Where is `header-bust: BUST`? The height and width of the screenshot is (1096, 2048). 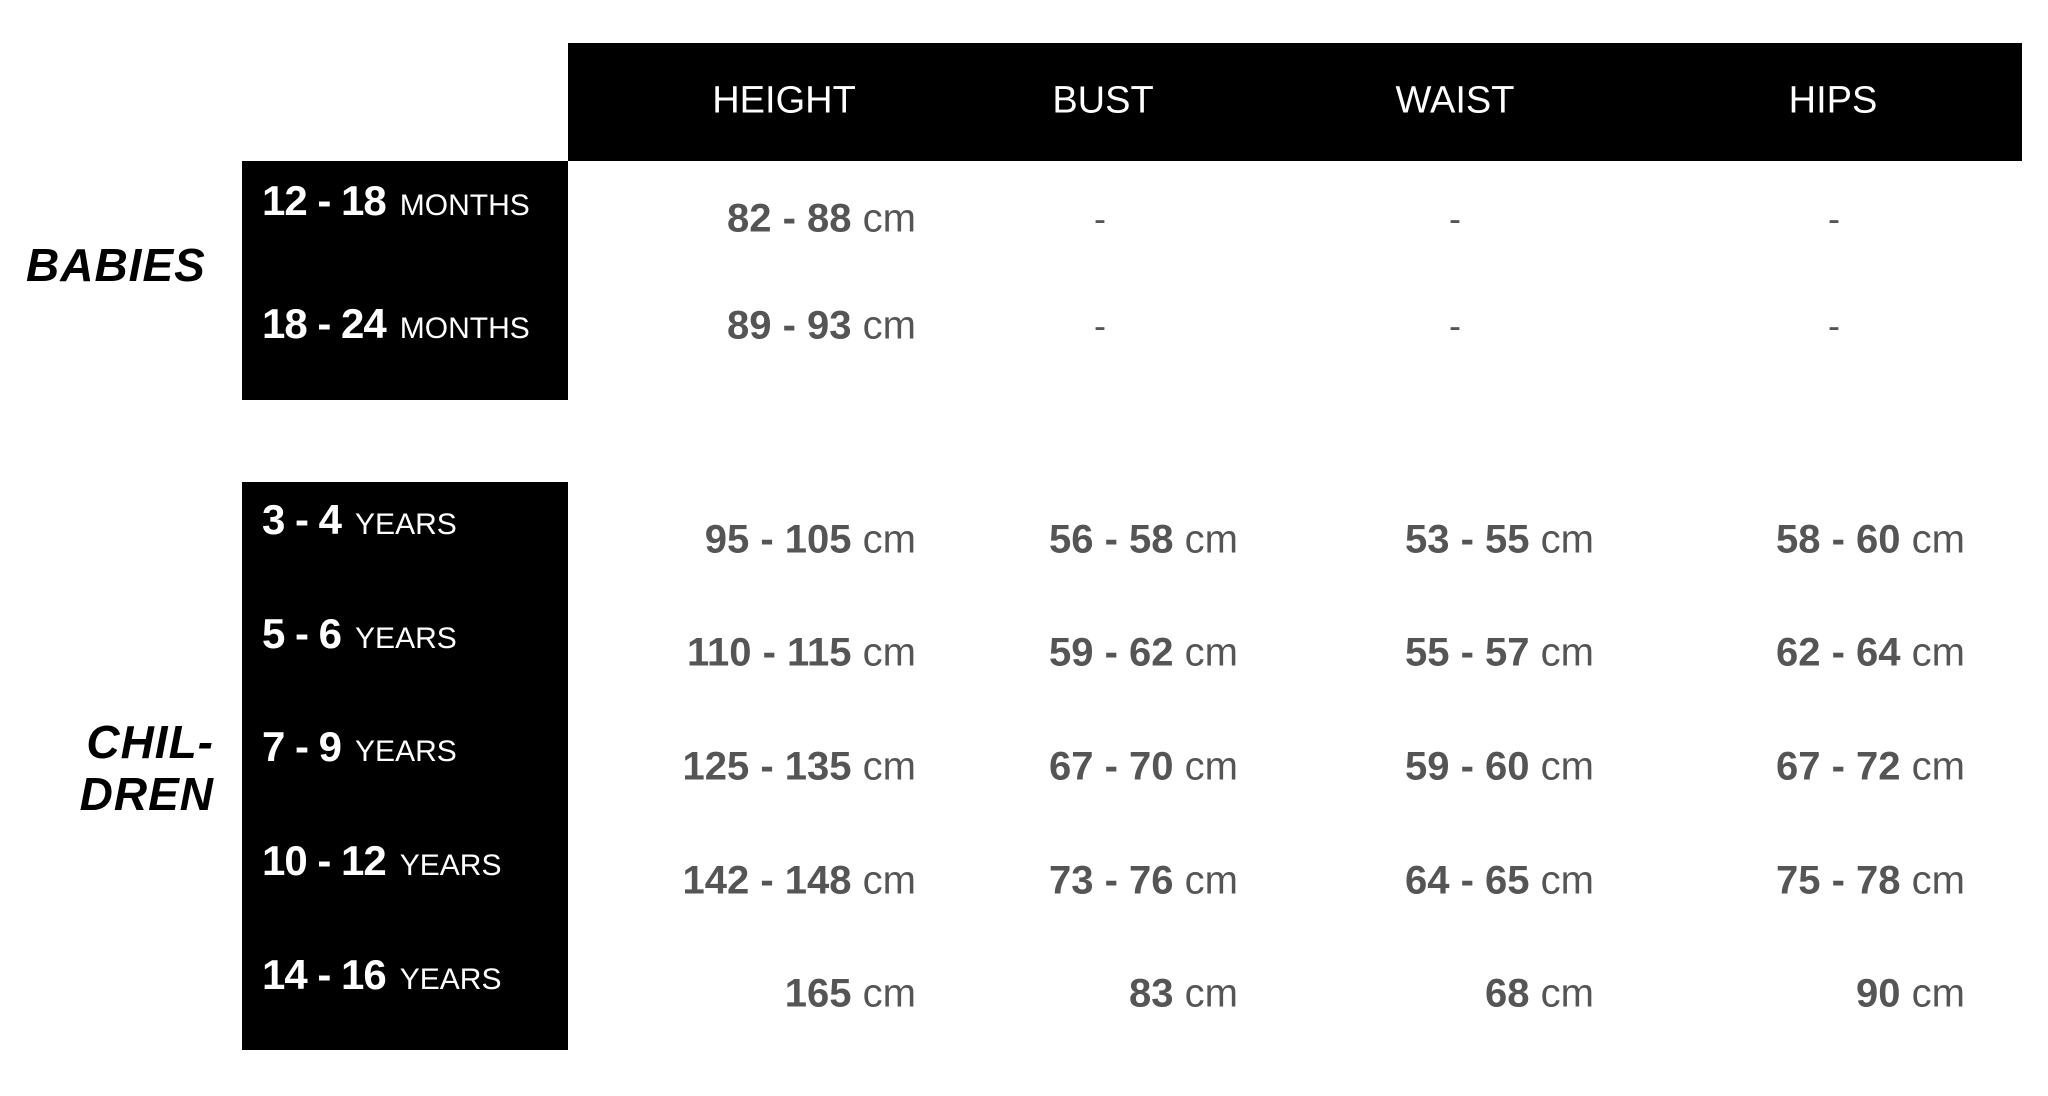
header-bust: BUST is located at coordinates (1103, 100).